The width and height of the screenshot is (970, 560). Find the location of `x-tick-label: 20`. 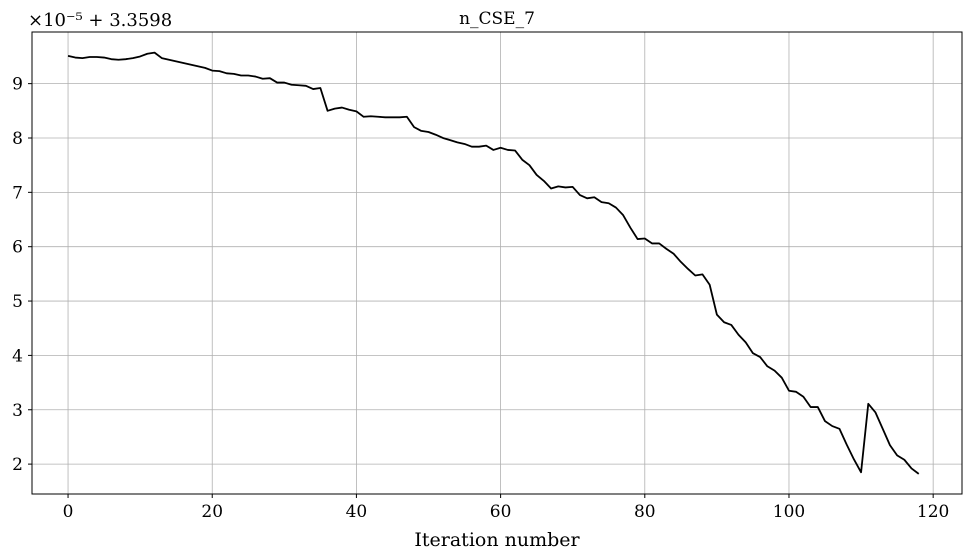

x-tick-label: 20 is located at coordinates (212, 512).